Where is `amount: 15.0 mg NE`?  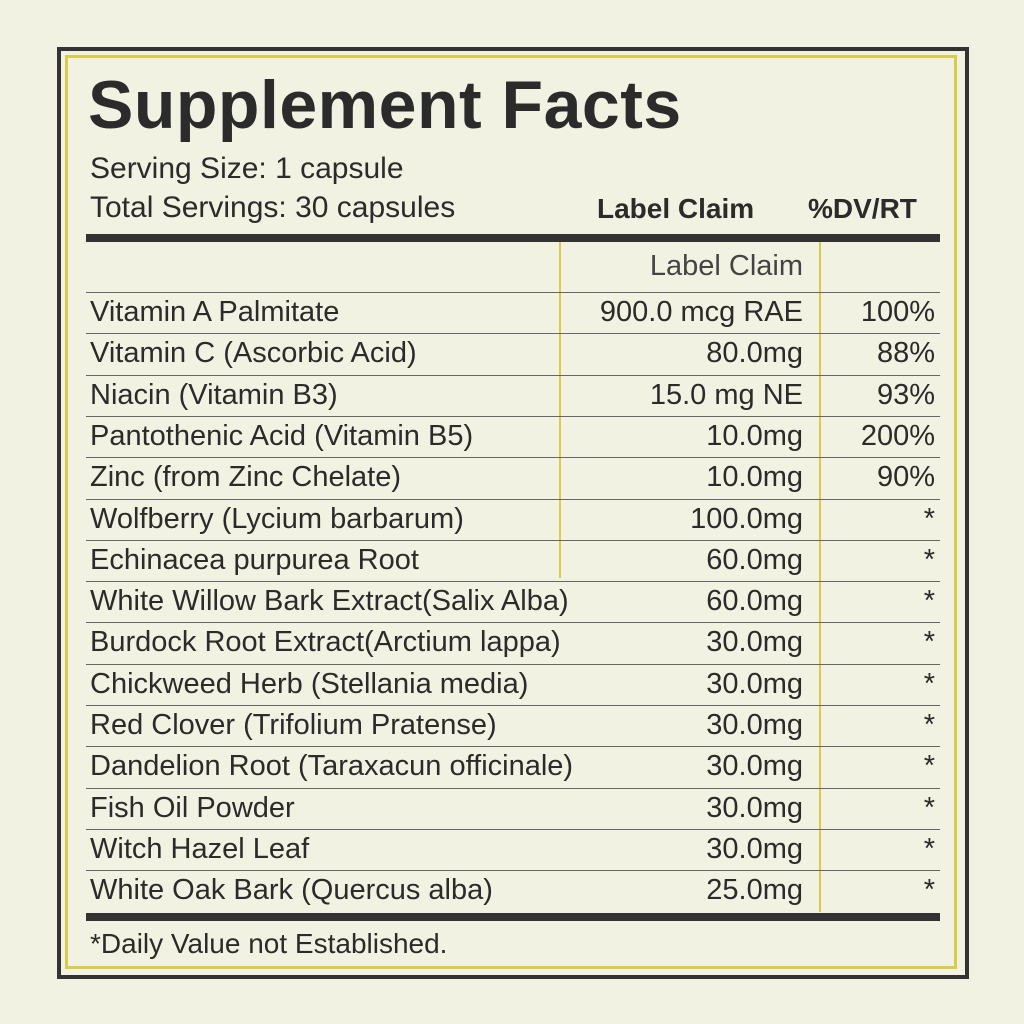
amount: 15.0 mg NE is located at coordinates (726, 395).